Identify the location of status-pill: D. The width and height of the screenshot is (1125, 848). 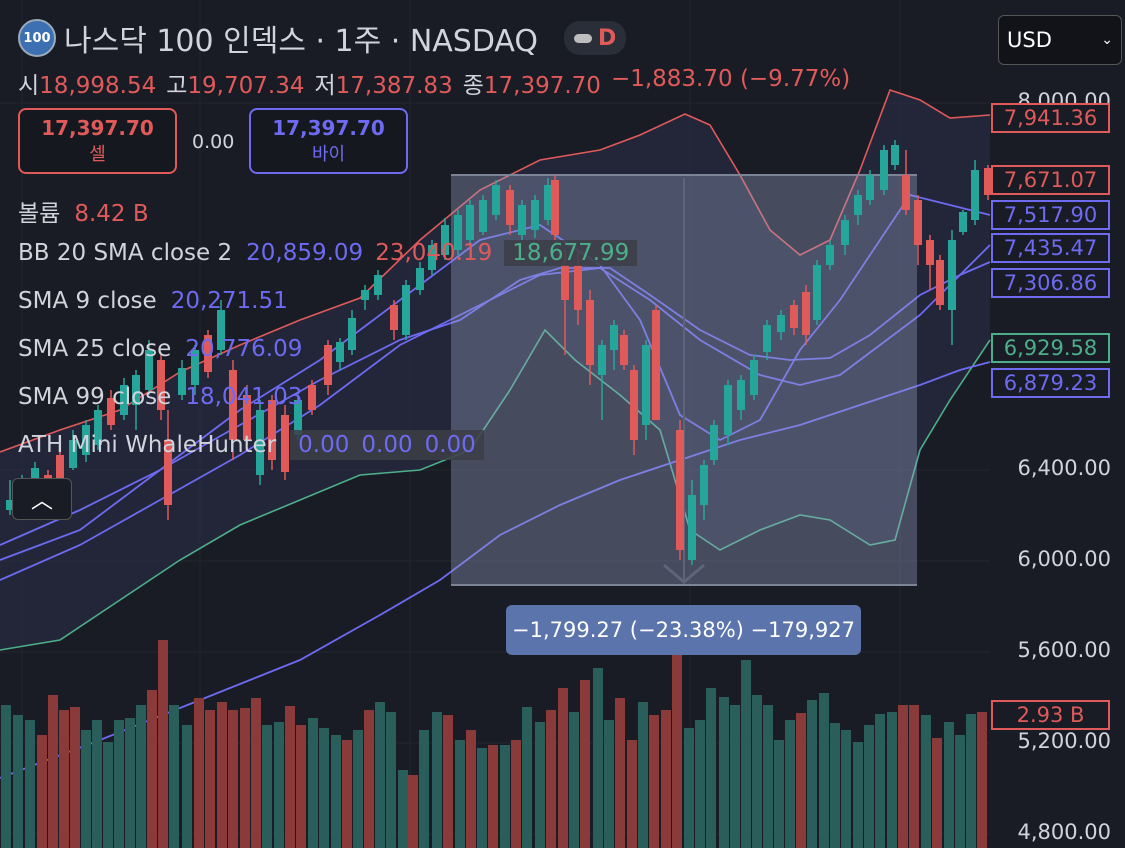
(595, 38).